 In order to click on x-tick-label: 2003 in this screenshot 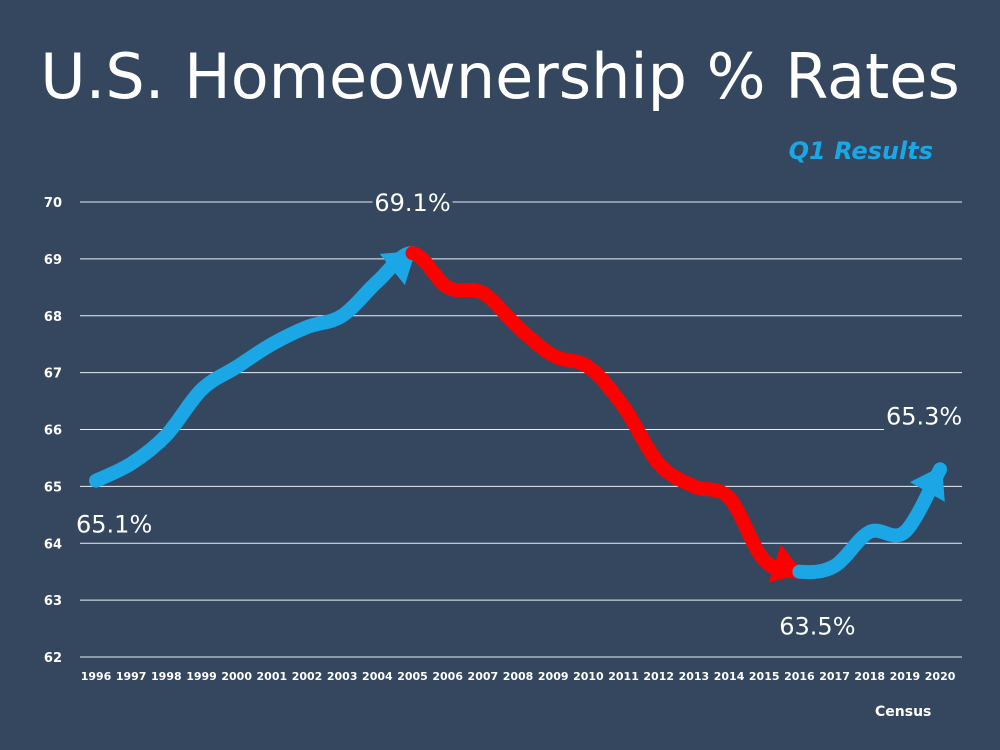, I will do `click(342, 676)`.